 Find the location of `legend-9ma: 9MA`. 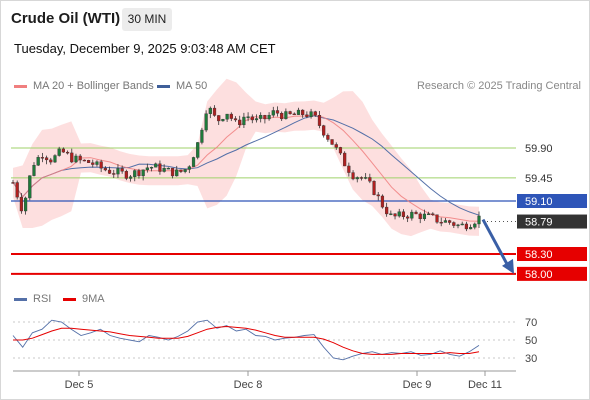

legend-9ma: 9MA is located at coordinates (84, 299).